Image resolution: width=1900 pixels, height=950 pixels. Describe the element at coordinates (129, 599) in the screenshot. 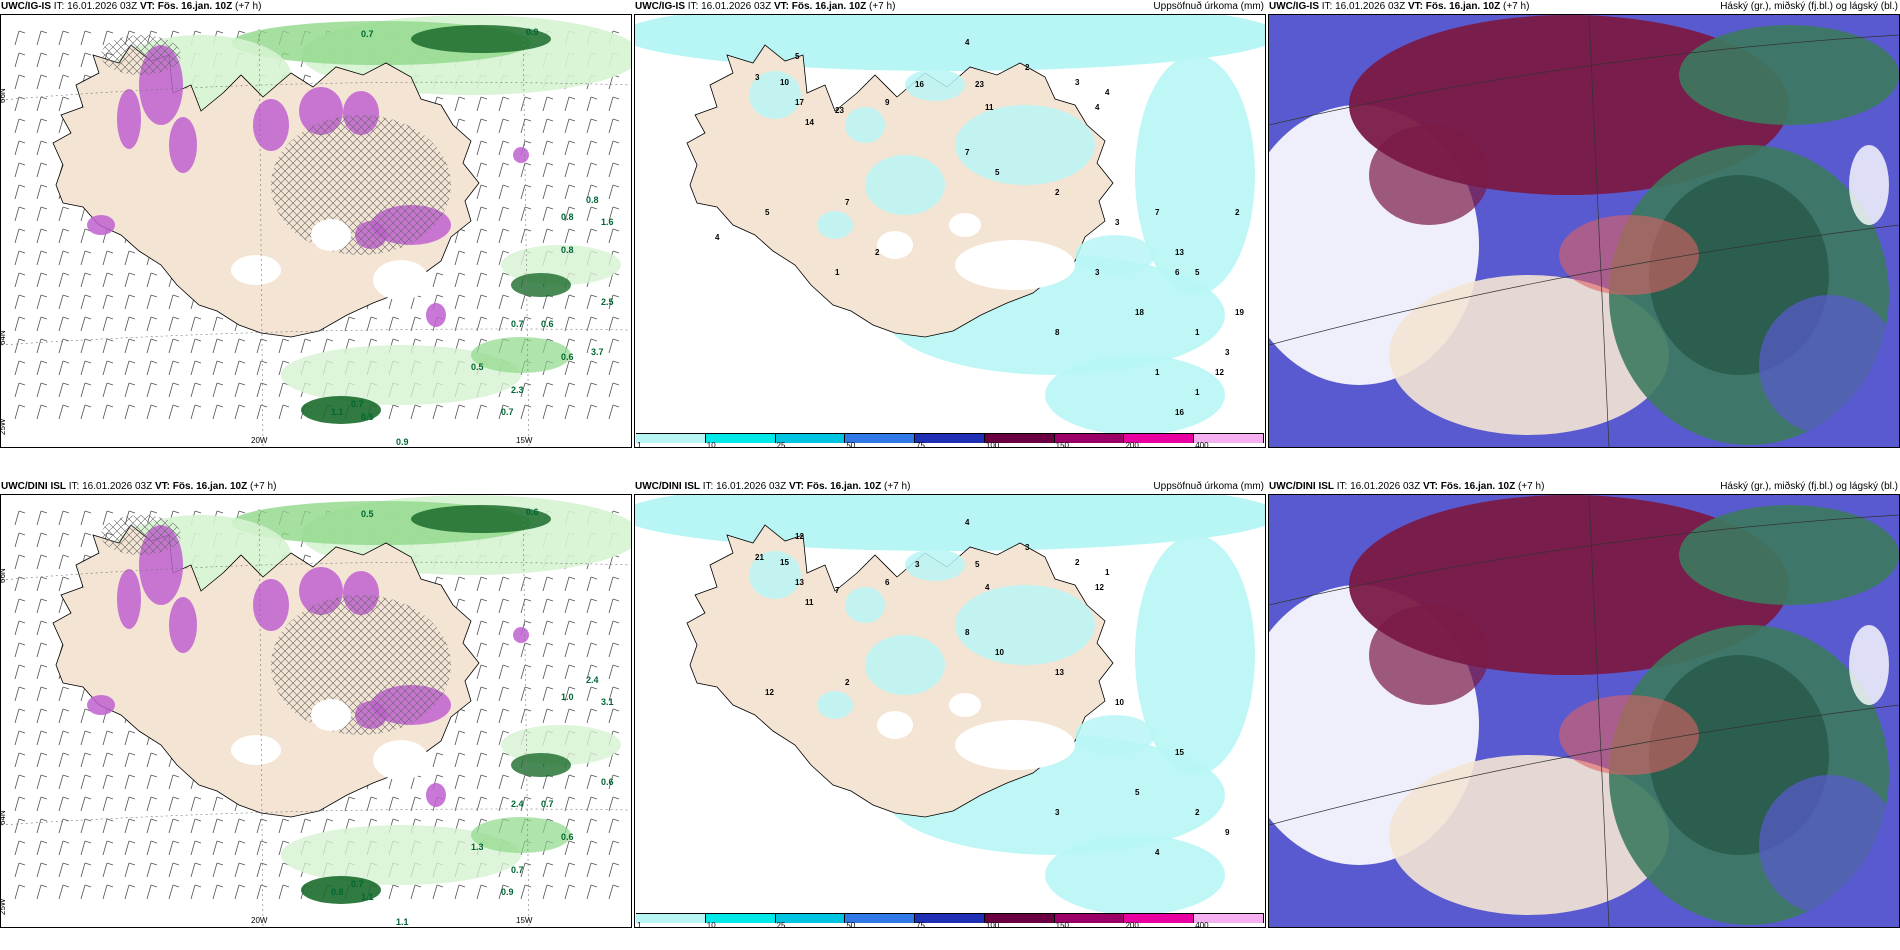

I see `snow-area` at that location.